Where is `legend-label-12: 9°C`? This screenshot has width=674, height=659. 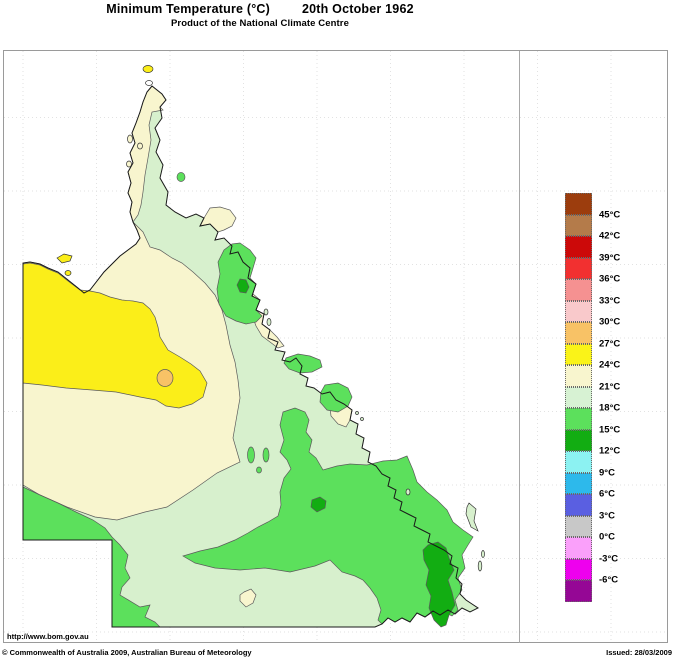
legend-label-12: 9°C is located at coordinates (607, 472).